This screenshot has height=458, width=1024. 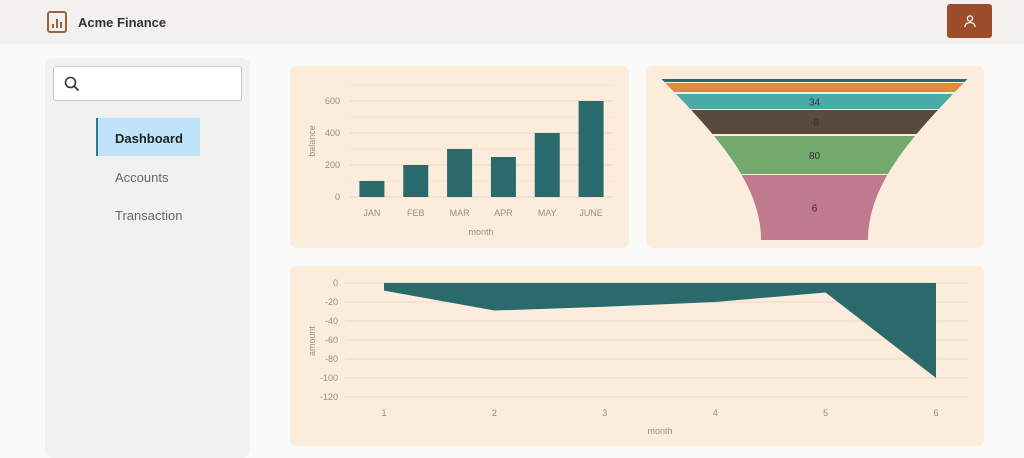 I want to click on x-tick-label: APR, so click(x=503, y=213).